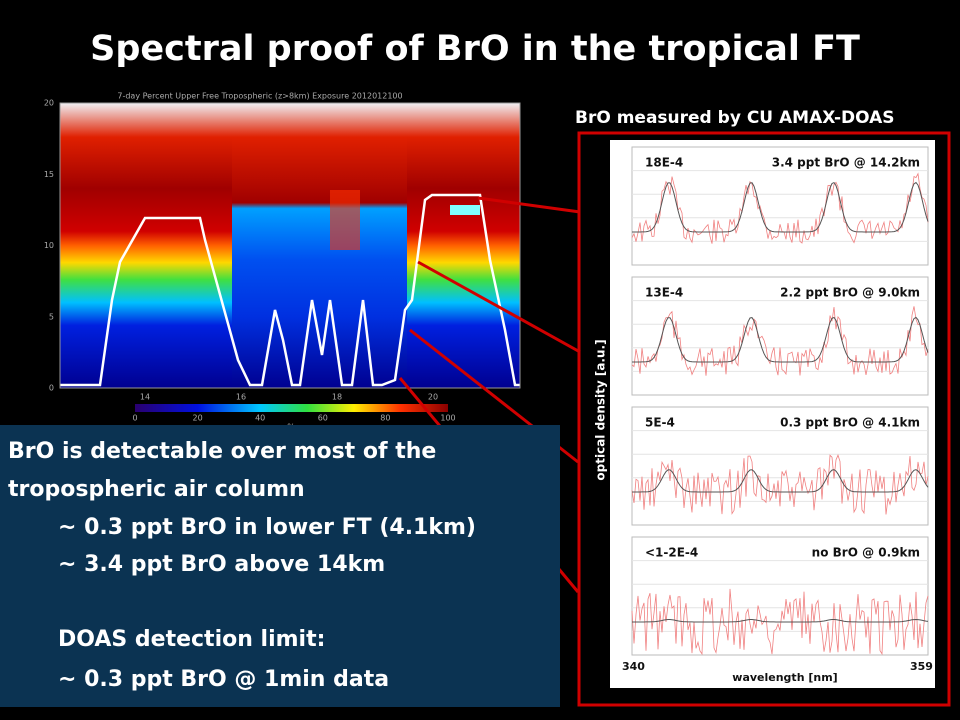  What do you see at coordinates (784, 677) in the screenshot?
I see `x-axis-label: wavelength [nm]` at bounding box center [784, 677].